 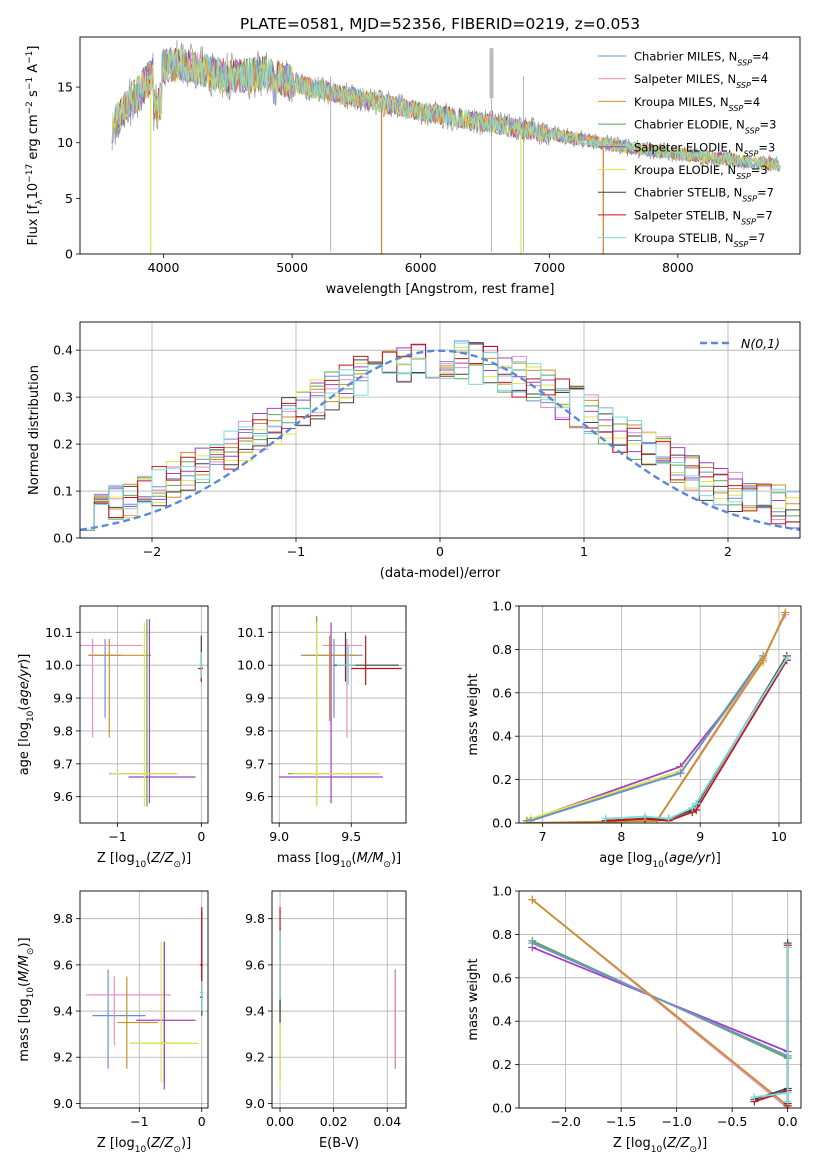 I want to click on y-axis-label-part: ⊙, so click(x=31, y=952).